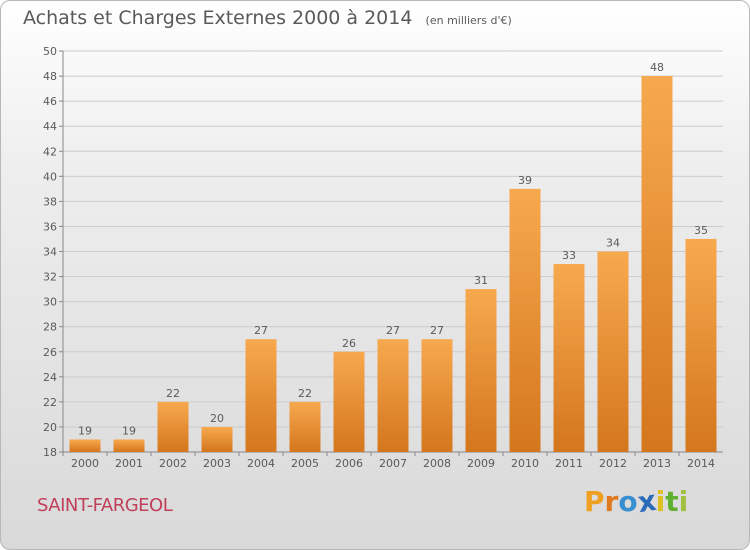 The width and height of the screenshot is (750, 550). I want to click on proxiti-logo: Proxiti, so click(636, 501).